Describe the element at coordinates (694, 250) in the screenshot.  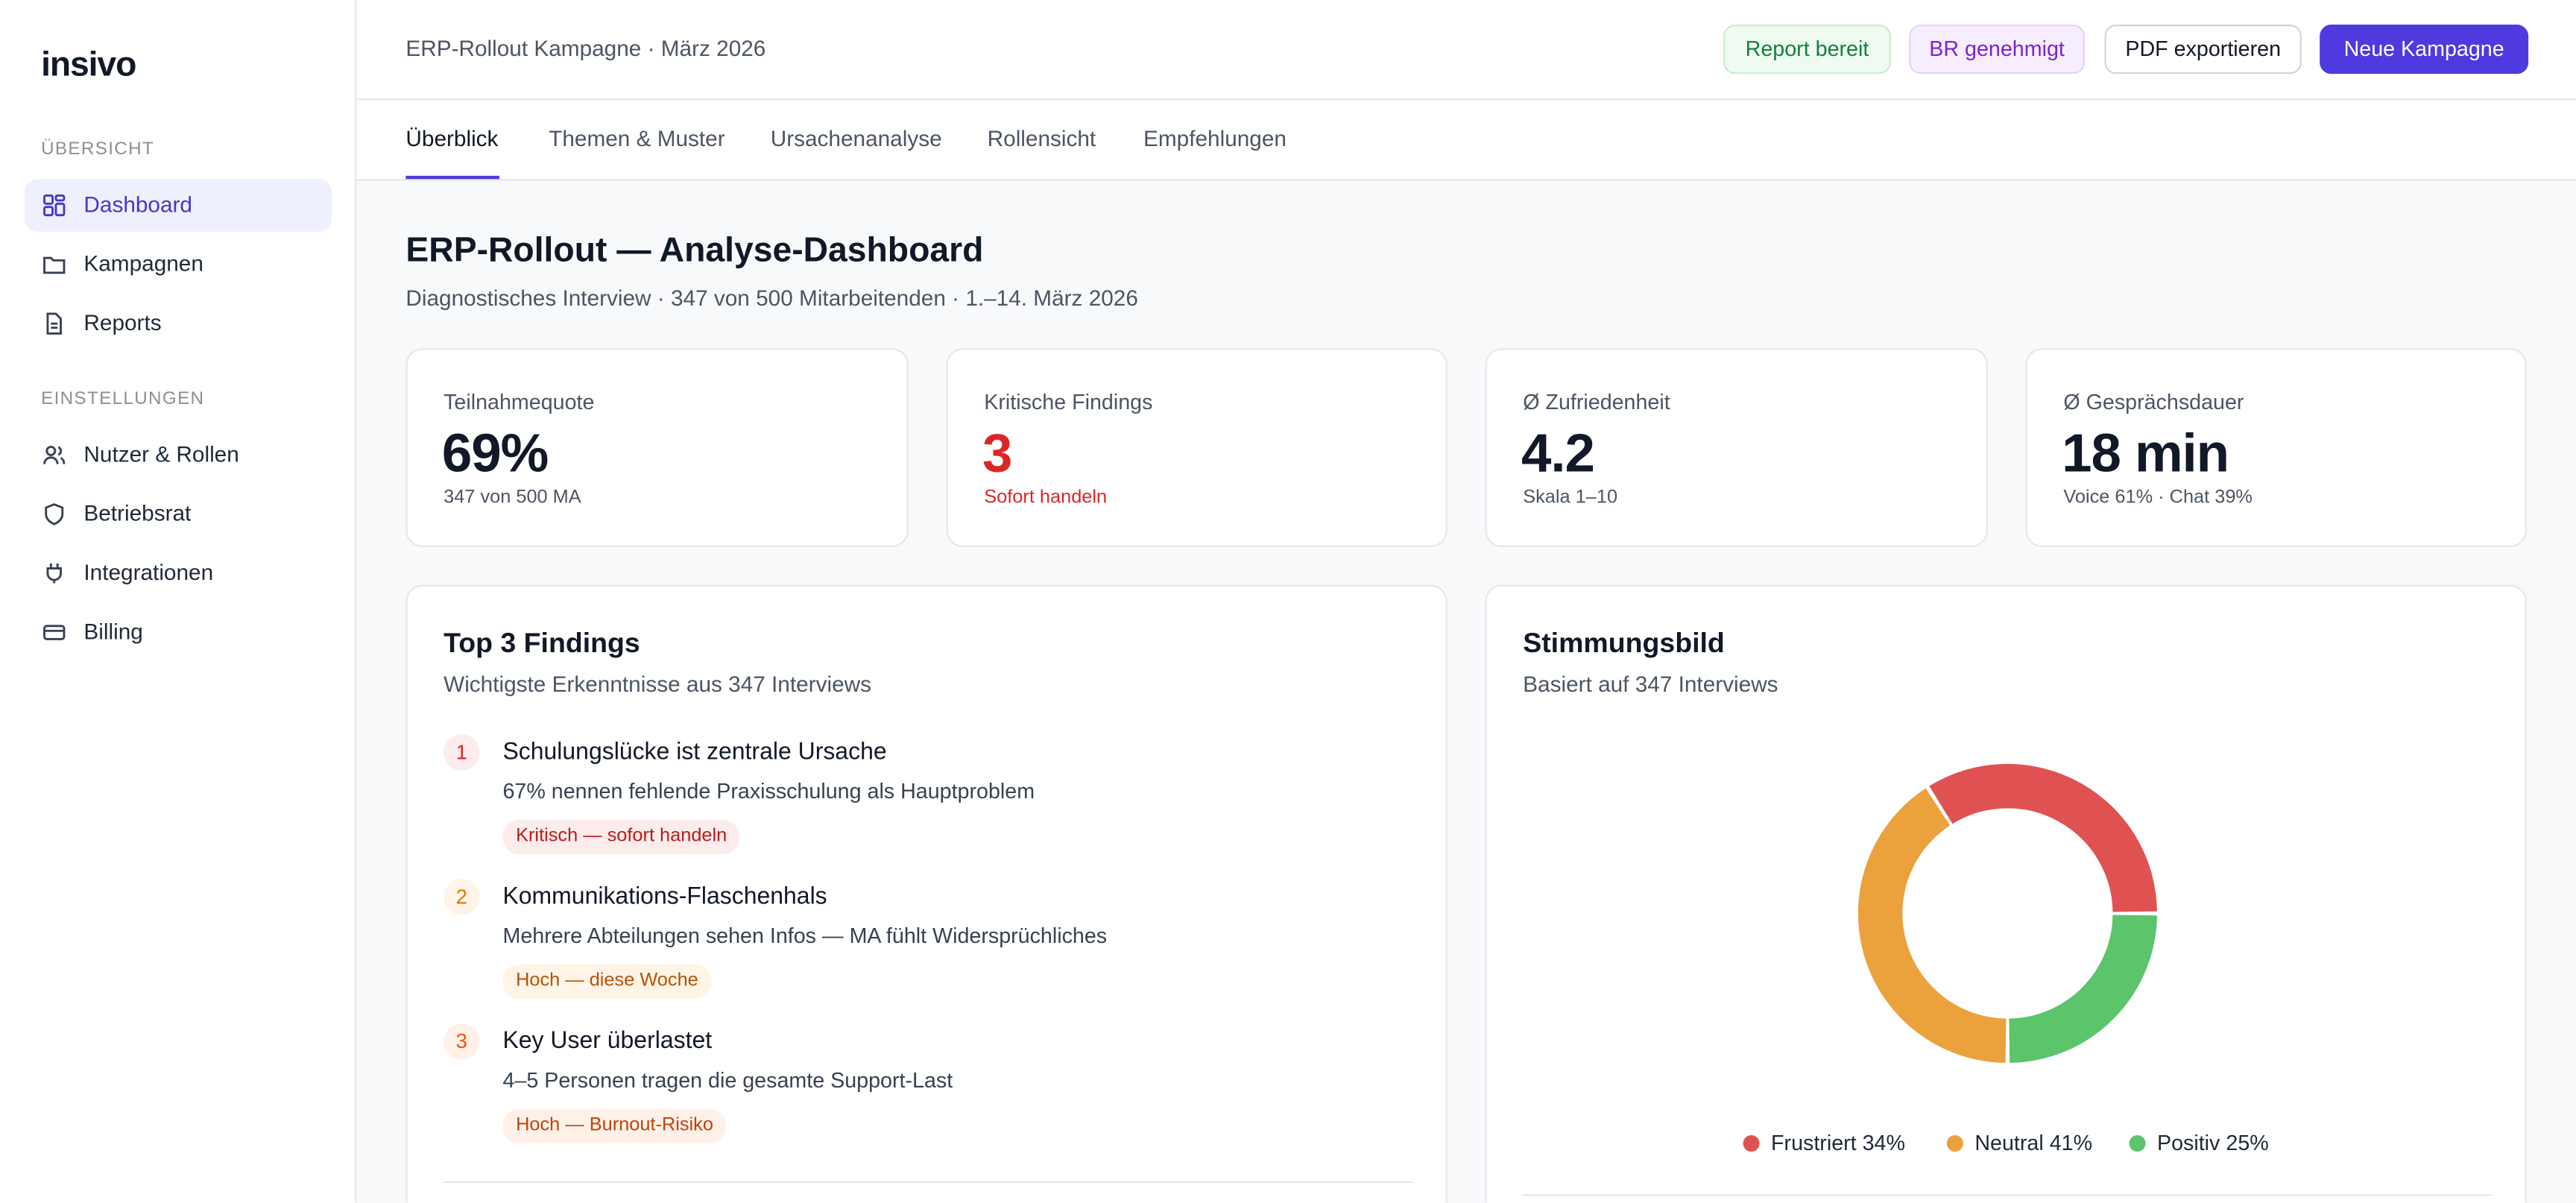
I see `page-title: ERP-Rollout — Analyse-Dashboard` at that location.